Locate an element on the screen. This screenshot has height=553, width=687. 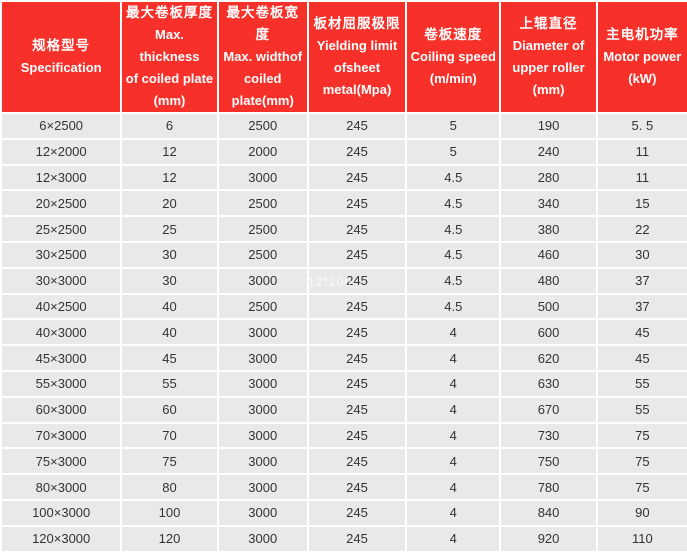
header-line-en: Max. widthof is located at coordinates (263, 56).